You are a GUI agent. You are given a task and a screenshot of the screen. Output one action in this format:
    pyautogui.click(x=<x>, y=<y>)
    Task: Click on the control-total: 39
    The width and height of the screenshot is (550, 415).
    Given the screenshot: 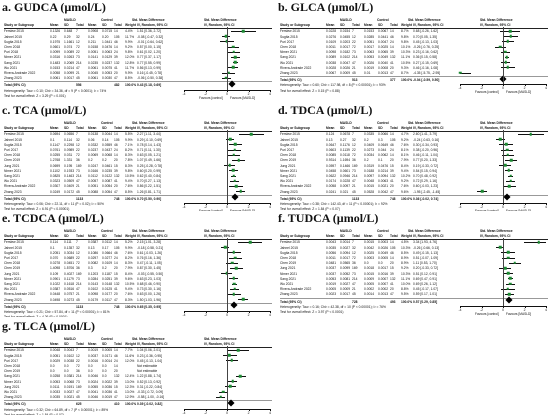 What is the action you would take?
    pyautogui.click(x=116, y=381)
    